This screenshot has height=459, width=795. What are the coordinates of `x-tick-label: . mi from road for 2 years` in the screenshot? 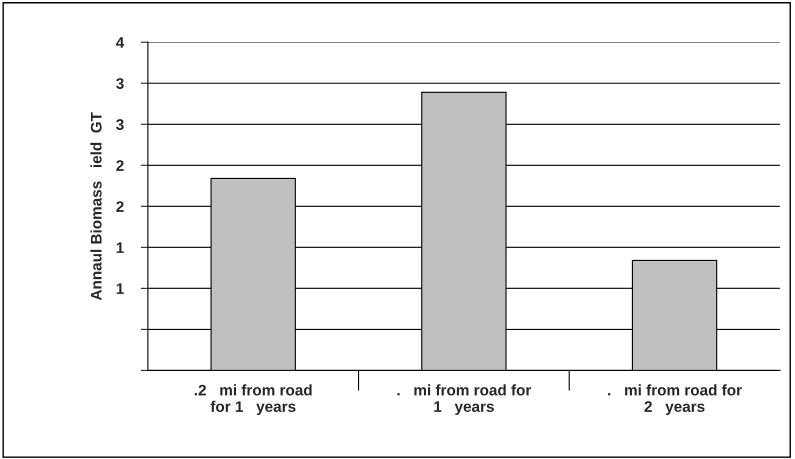 It's located at (675, 399).